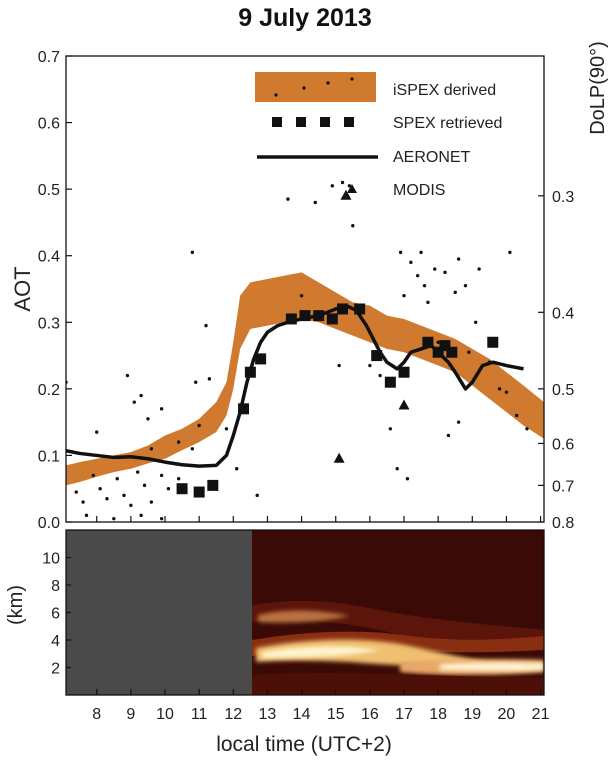 This screenshot has height=760, width=611. I want to click on left-tick-label: 0.2, so click(49, 390).